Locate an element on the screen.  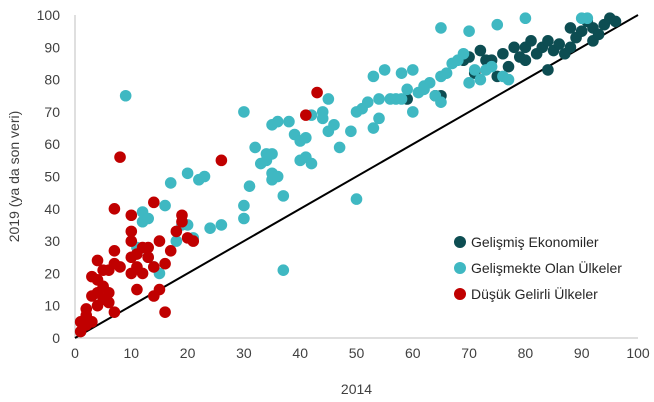
x-tick-label: 80 is located at coordinates (526, 353).